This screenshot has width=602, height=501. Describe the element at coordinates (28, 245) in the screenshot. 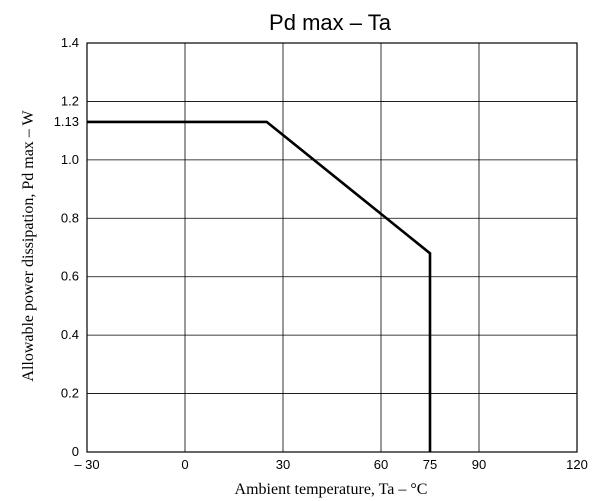

I see `y-axis-label: Allowable power dissipation, Pd max – W` at that location.